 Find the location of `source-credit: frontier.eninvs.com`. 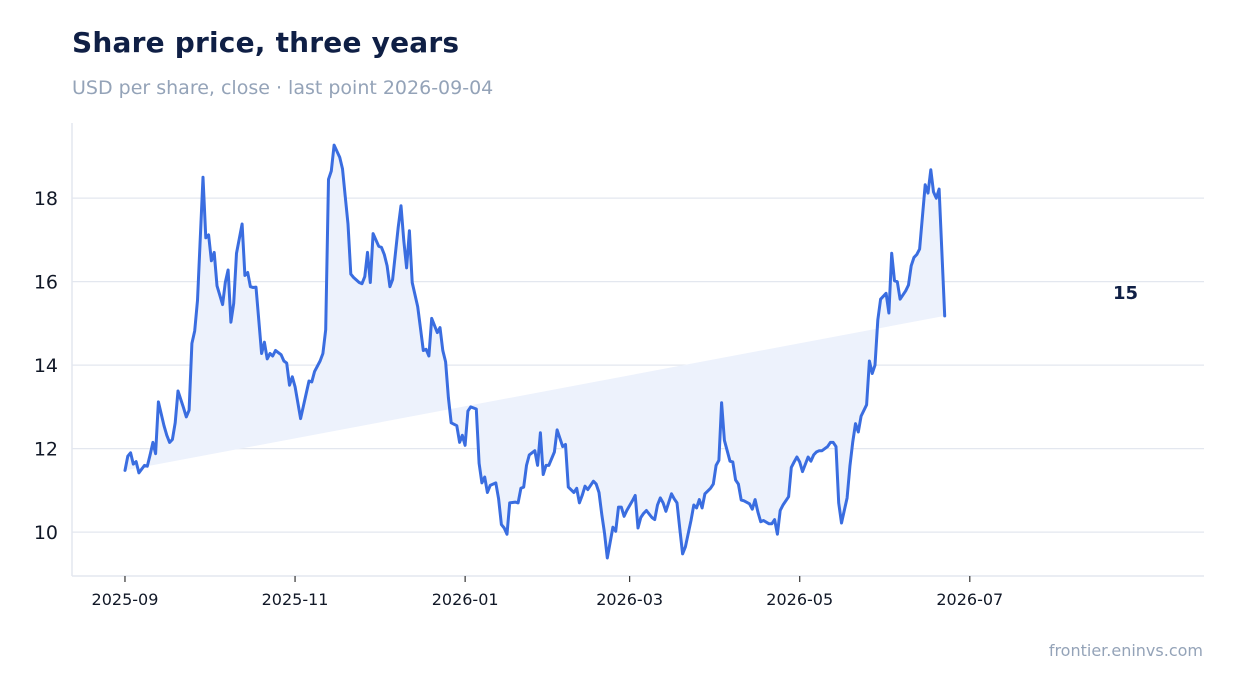

source-credit: frontier.eninvs.com is located at coordinates (1125, 650).